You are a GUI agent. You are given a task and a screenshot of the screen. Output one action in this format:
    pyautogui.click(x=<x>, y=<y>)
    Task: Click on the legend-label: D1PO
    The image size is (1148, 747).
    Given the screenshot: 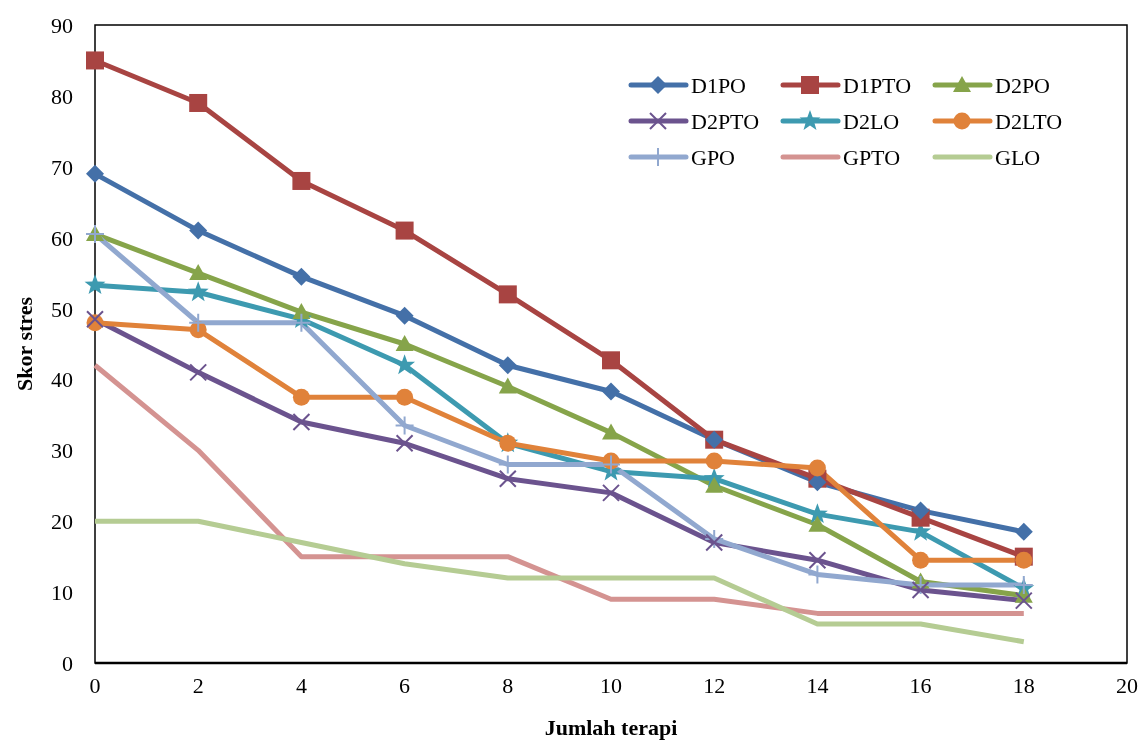 What is the action you would take?
    pyautogui.click(x=719, y=85)
    